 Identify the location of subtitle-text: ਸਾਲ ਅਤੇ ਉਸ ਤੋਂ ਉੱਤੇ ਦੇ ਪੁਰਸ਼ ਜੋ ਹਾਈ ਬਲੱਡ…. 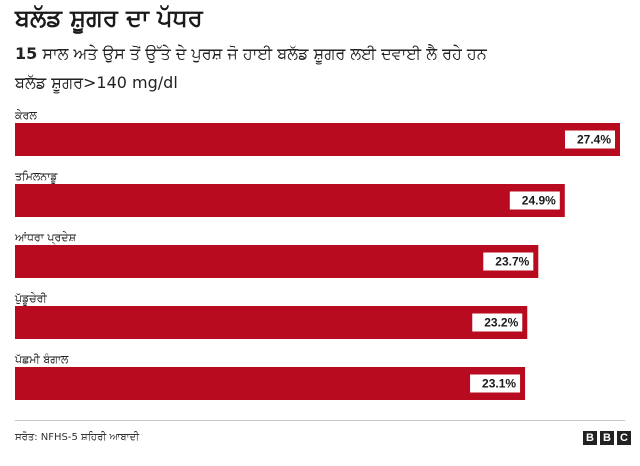
(264, 53).